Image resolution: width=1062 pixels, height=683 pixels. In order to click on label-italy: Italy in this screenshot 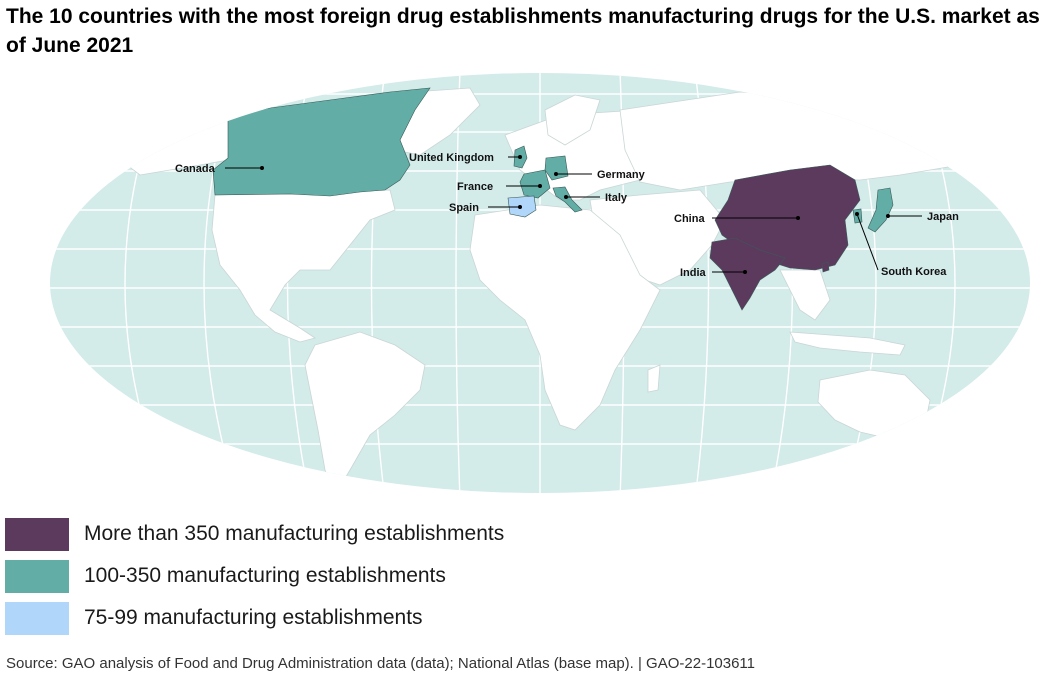, I will do `click(616, 198)`.